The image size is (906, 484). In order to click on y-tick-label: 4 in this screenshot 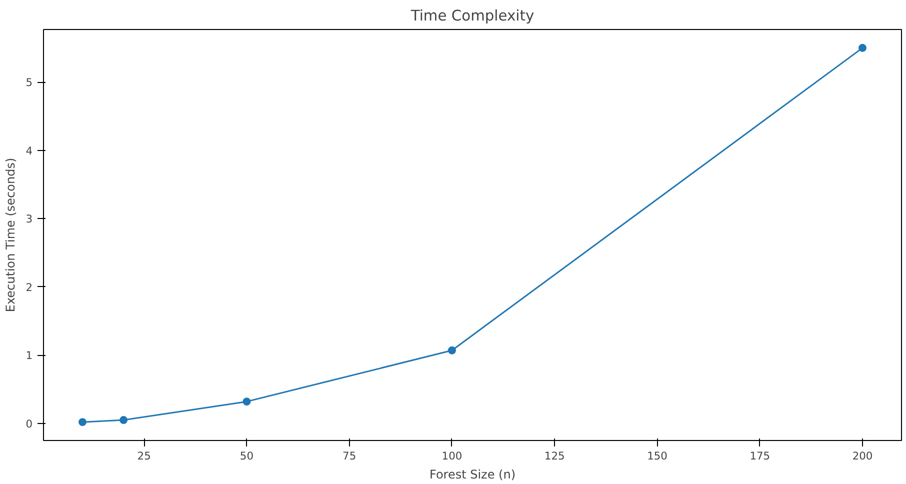, I will do `click(29, 151)`.